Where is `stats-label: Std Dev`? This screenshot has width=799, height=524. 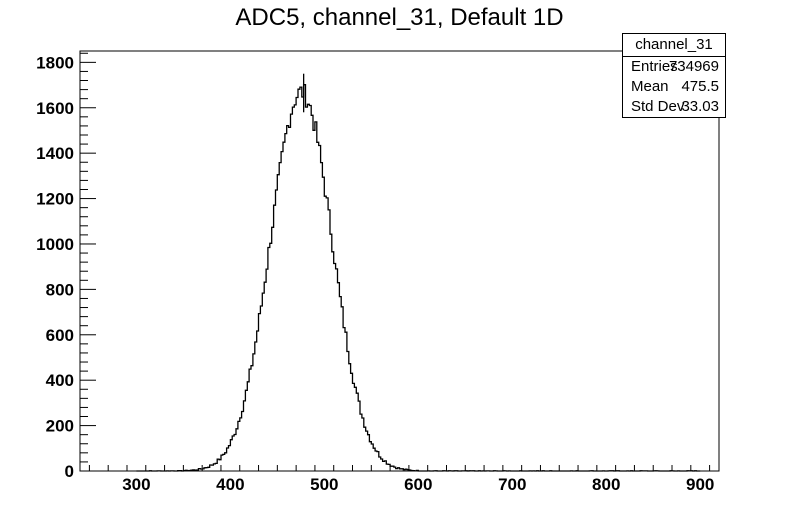
stats-label: Std Dev is located at coordinates (658, 106).